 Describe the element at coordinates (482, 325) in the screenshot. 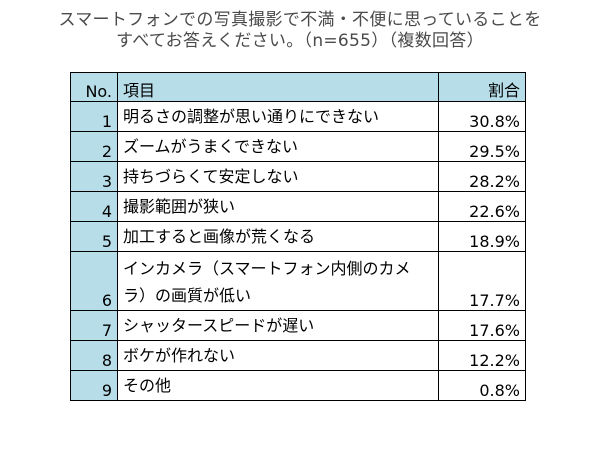

I see `row-rate: 17.6%` at that location.